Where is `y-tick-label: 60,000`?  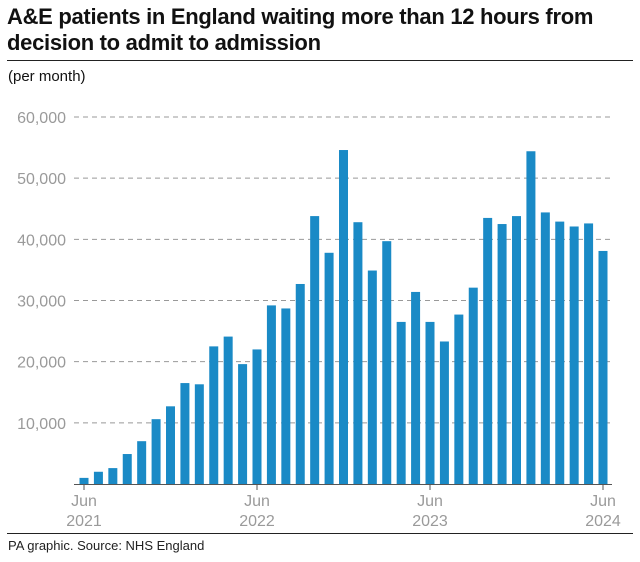 y-tick-label: 60,000 is located at coordinates (41, 118).